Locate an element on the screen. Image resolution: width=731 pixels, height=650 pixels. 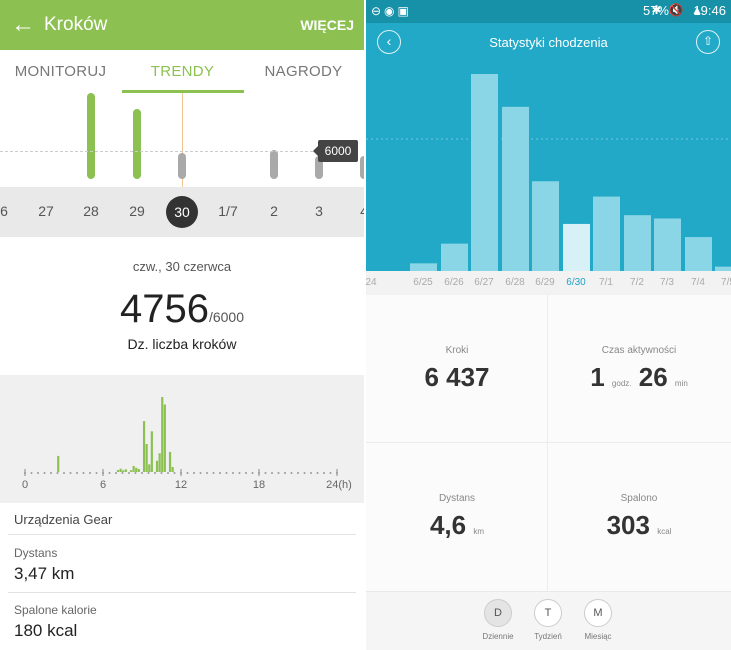
day-label: 6/26 is located at coordinates (454, 282).